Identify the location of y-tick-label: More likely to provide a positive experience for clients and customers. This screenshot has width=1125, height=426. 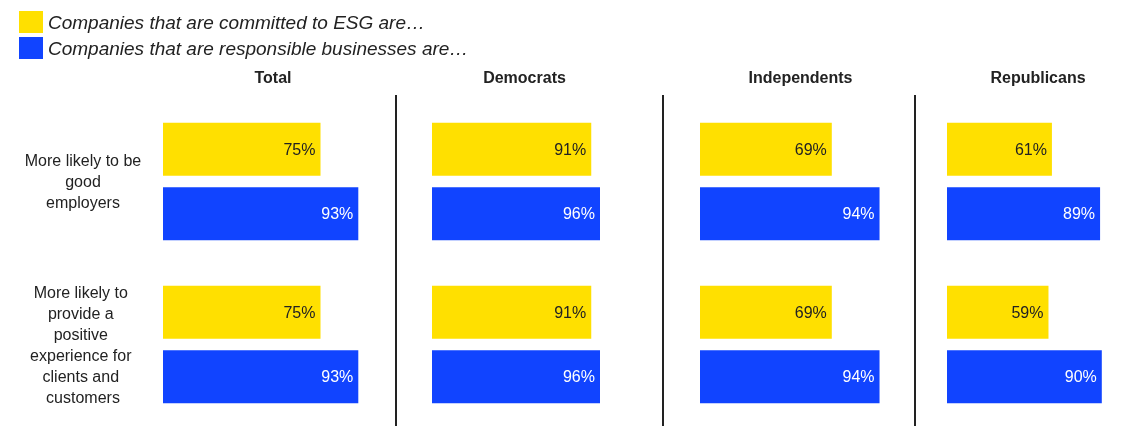
(83, 344).